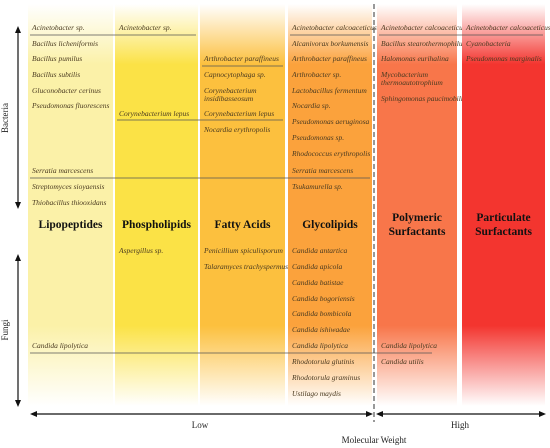 This screenshot has height=448, width=550. Describe the element at coordinates (417, 218) in the screenshot. I see `column-heading: Polymeric` at that location.